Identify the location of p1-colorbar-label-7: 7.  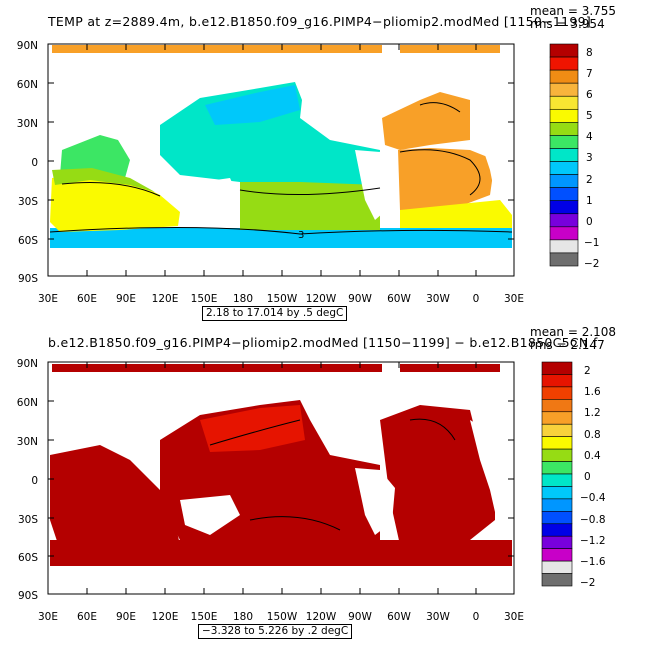
(589, 74).